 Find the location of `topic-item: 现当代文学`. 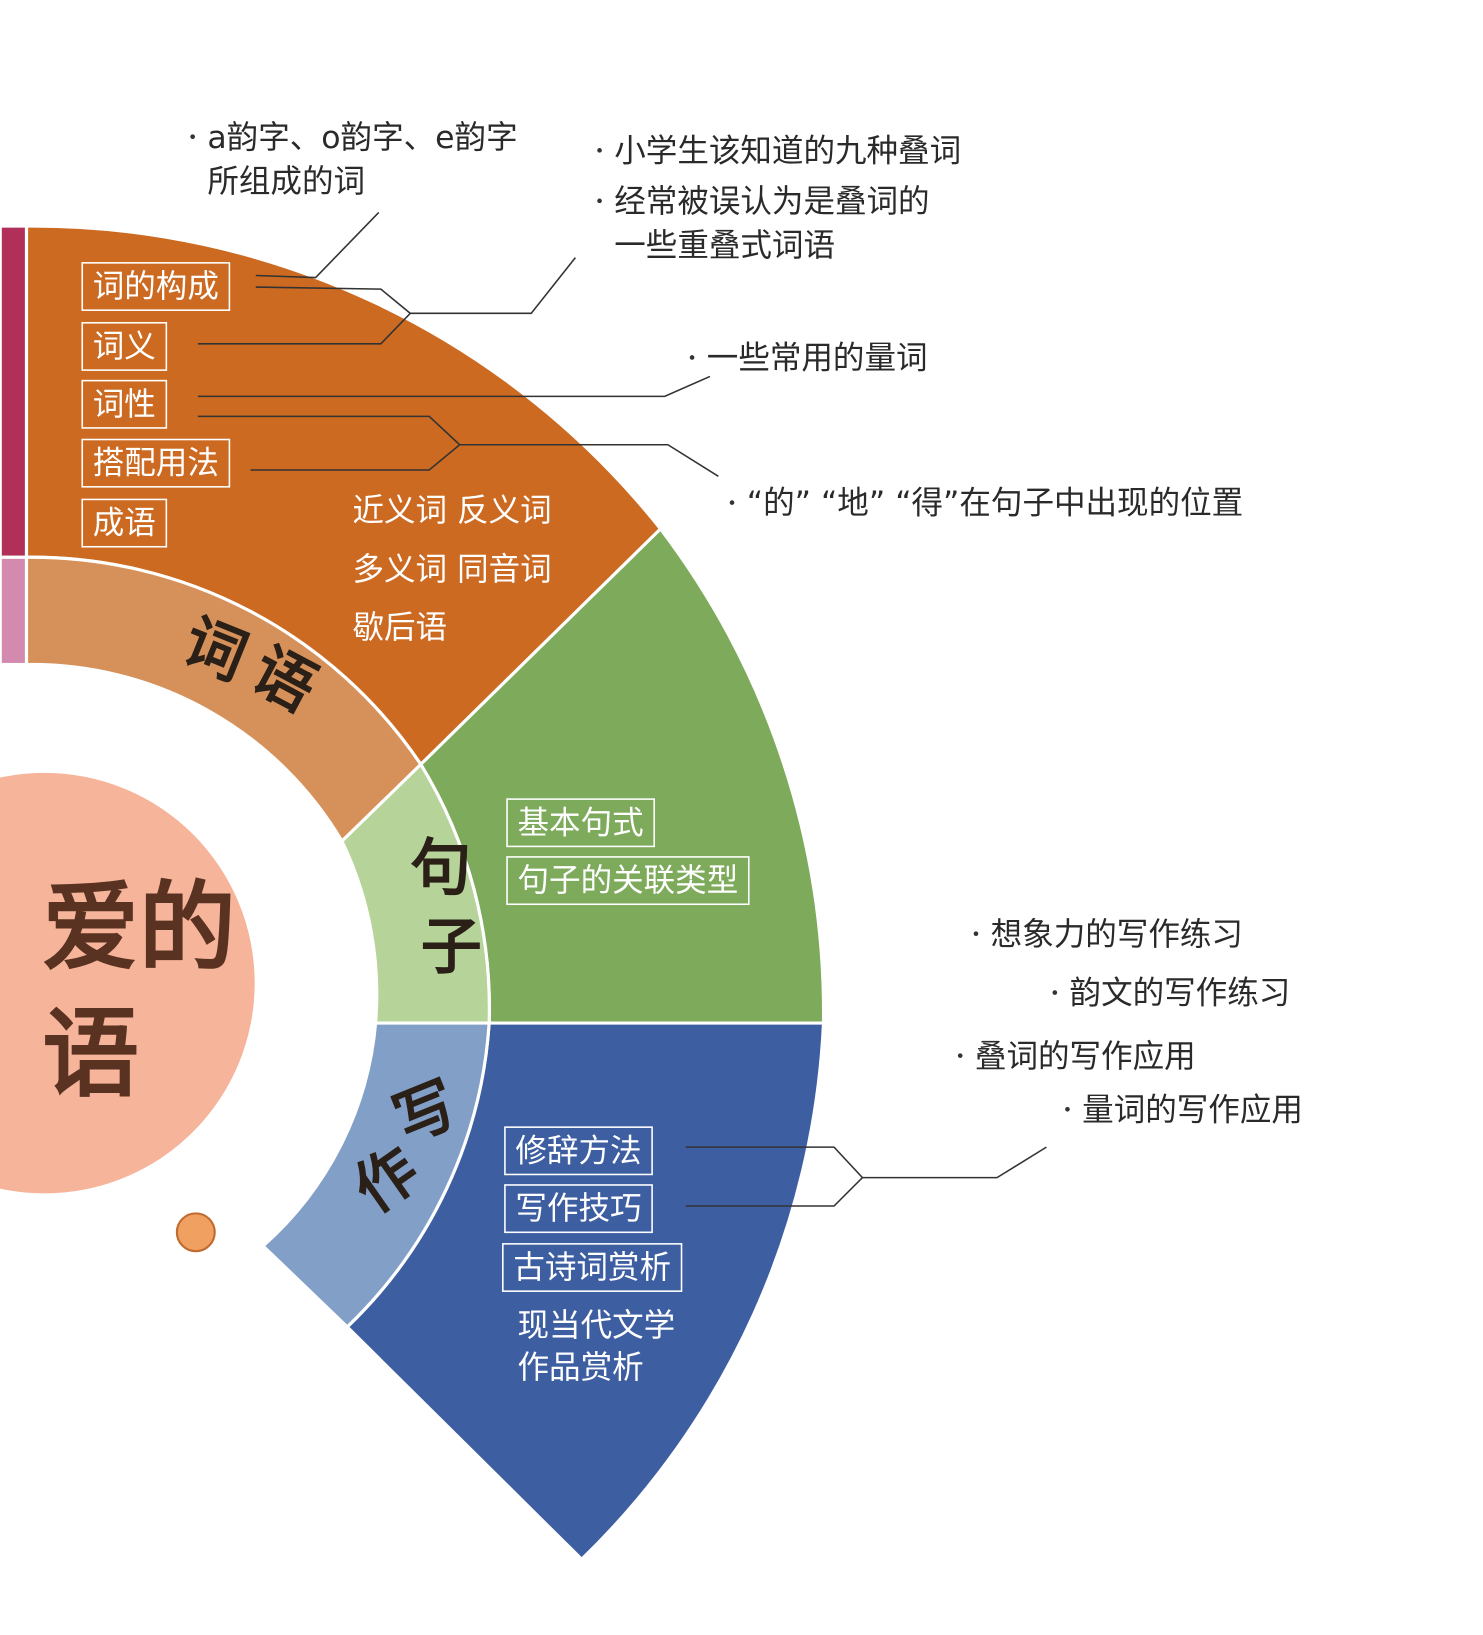

topic-item: 现当代文学 is located at coordinates (597, 1326).